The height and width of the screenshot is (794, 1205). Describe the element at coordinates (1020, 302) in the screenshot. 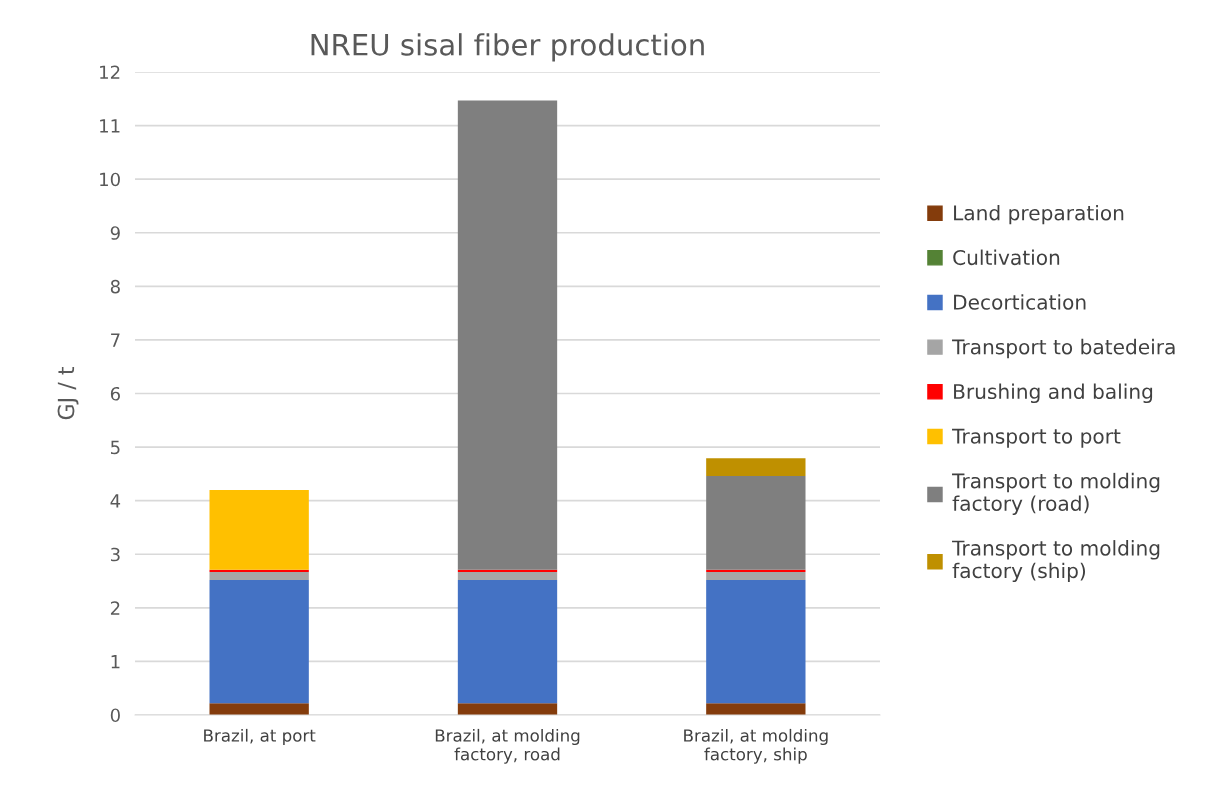

I see `legend-label: Decortication` at that location.